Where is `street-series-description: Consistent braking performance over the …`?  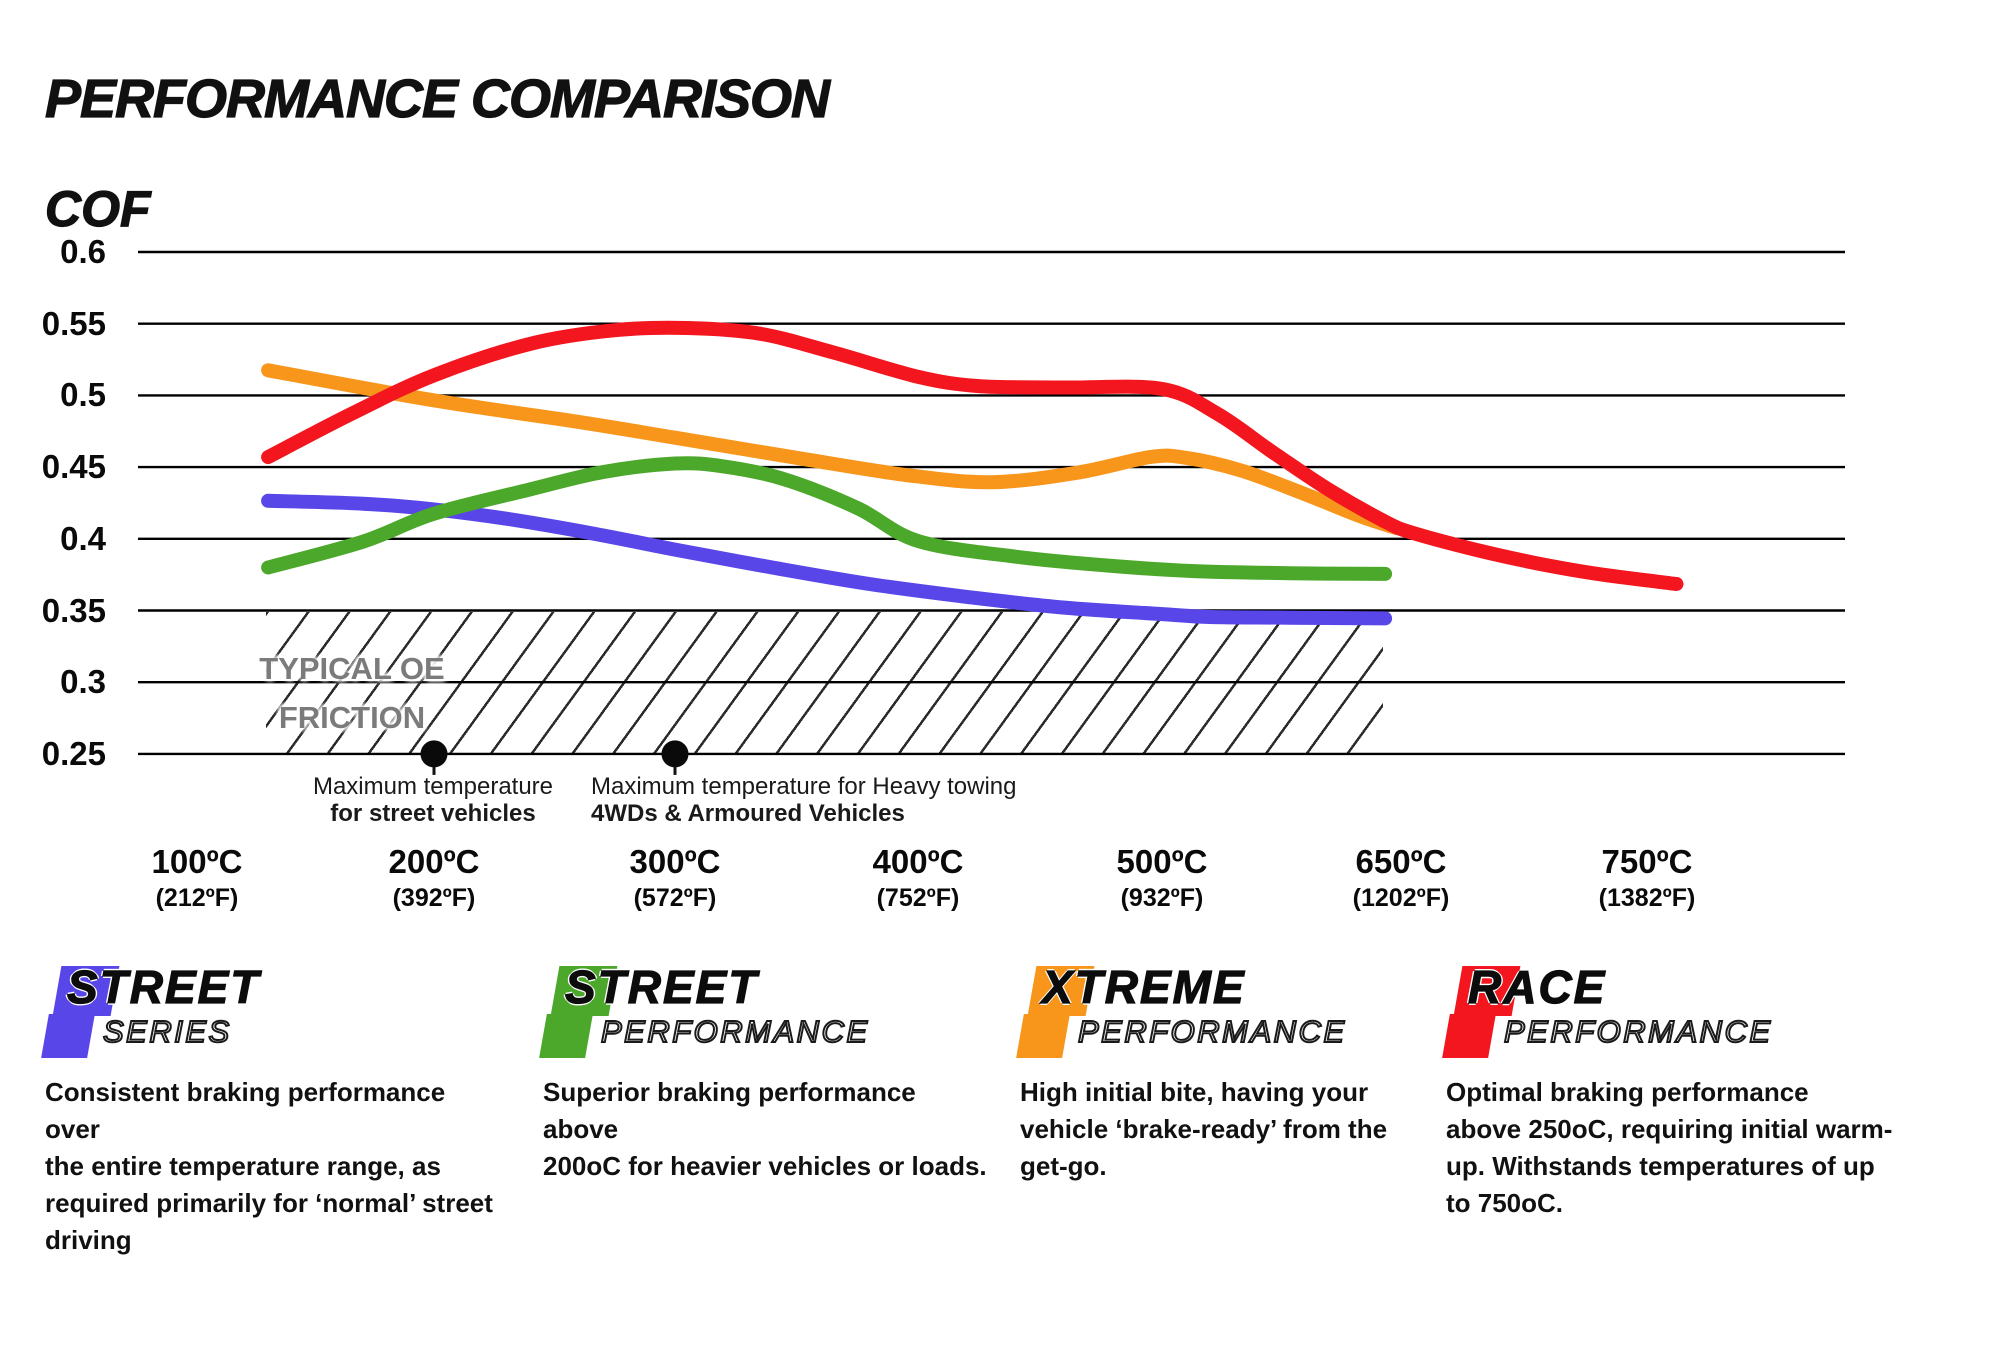 street-series-description: Consistent braking performance over the … is located at coordinates (269, 1166).